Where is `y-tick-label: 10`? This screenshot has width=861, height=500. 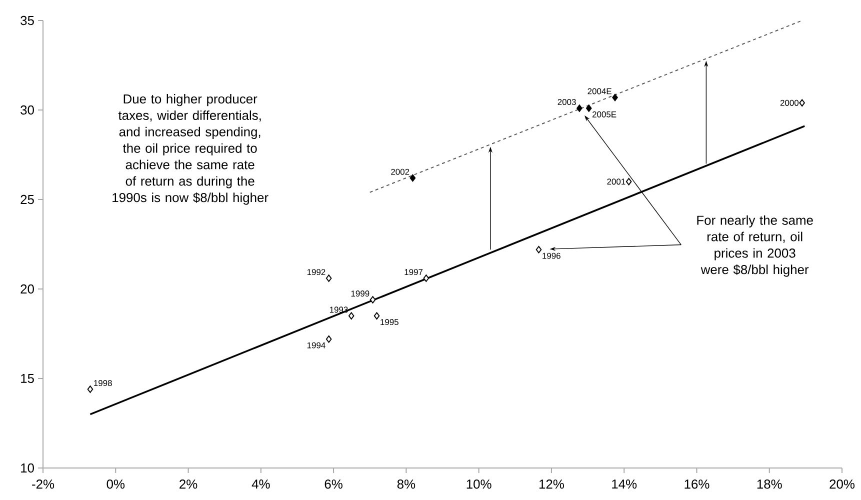 y-tick-label: 10 is located at coordinates (27, 468).